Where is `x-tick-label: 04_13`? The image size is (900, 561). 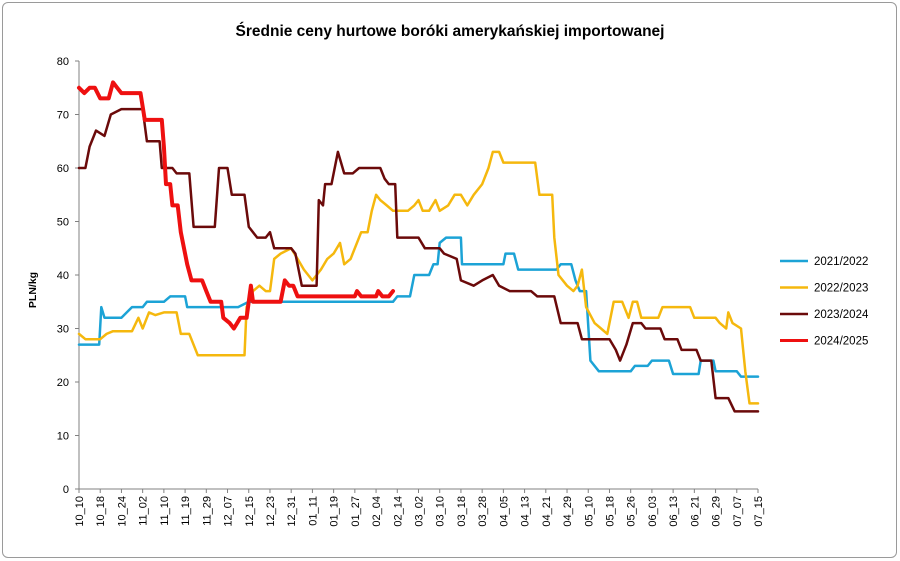
x-tick-label: 04_13 is located at coordinates (526, 511).